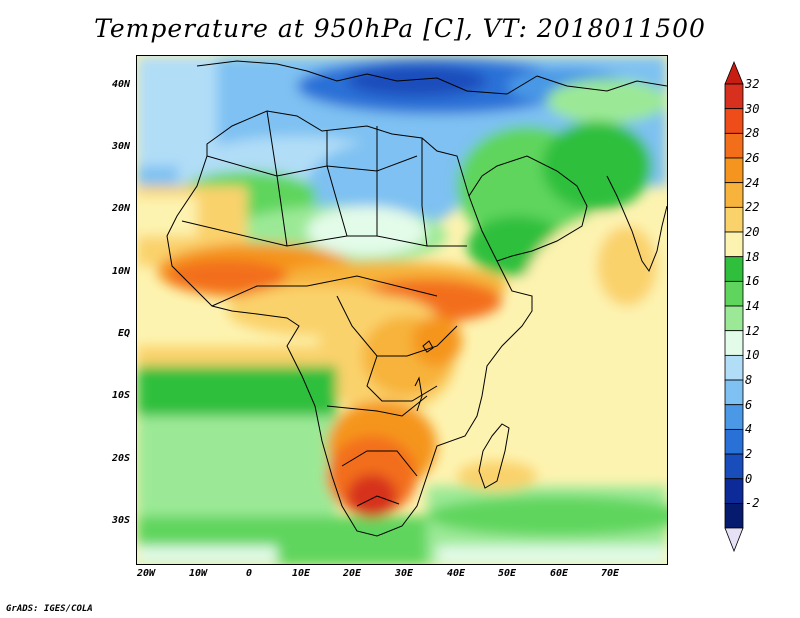 This screenshot has width=800, height=618. What do you see at coordinates (752, 182) in the screenshot?
I see `colorbar-tick-label: 24` at bounding box center [752, 182].